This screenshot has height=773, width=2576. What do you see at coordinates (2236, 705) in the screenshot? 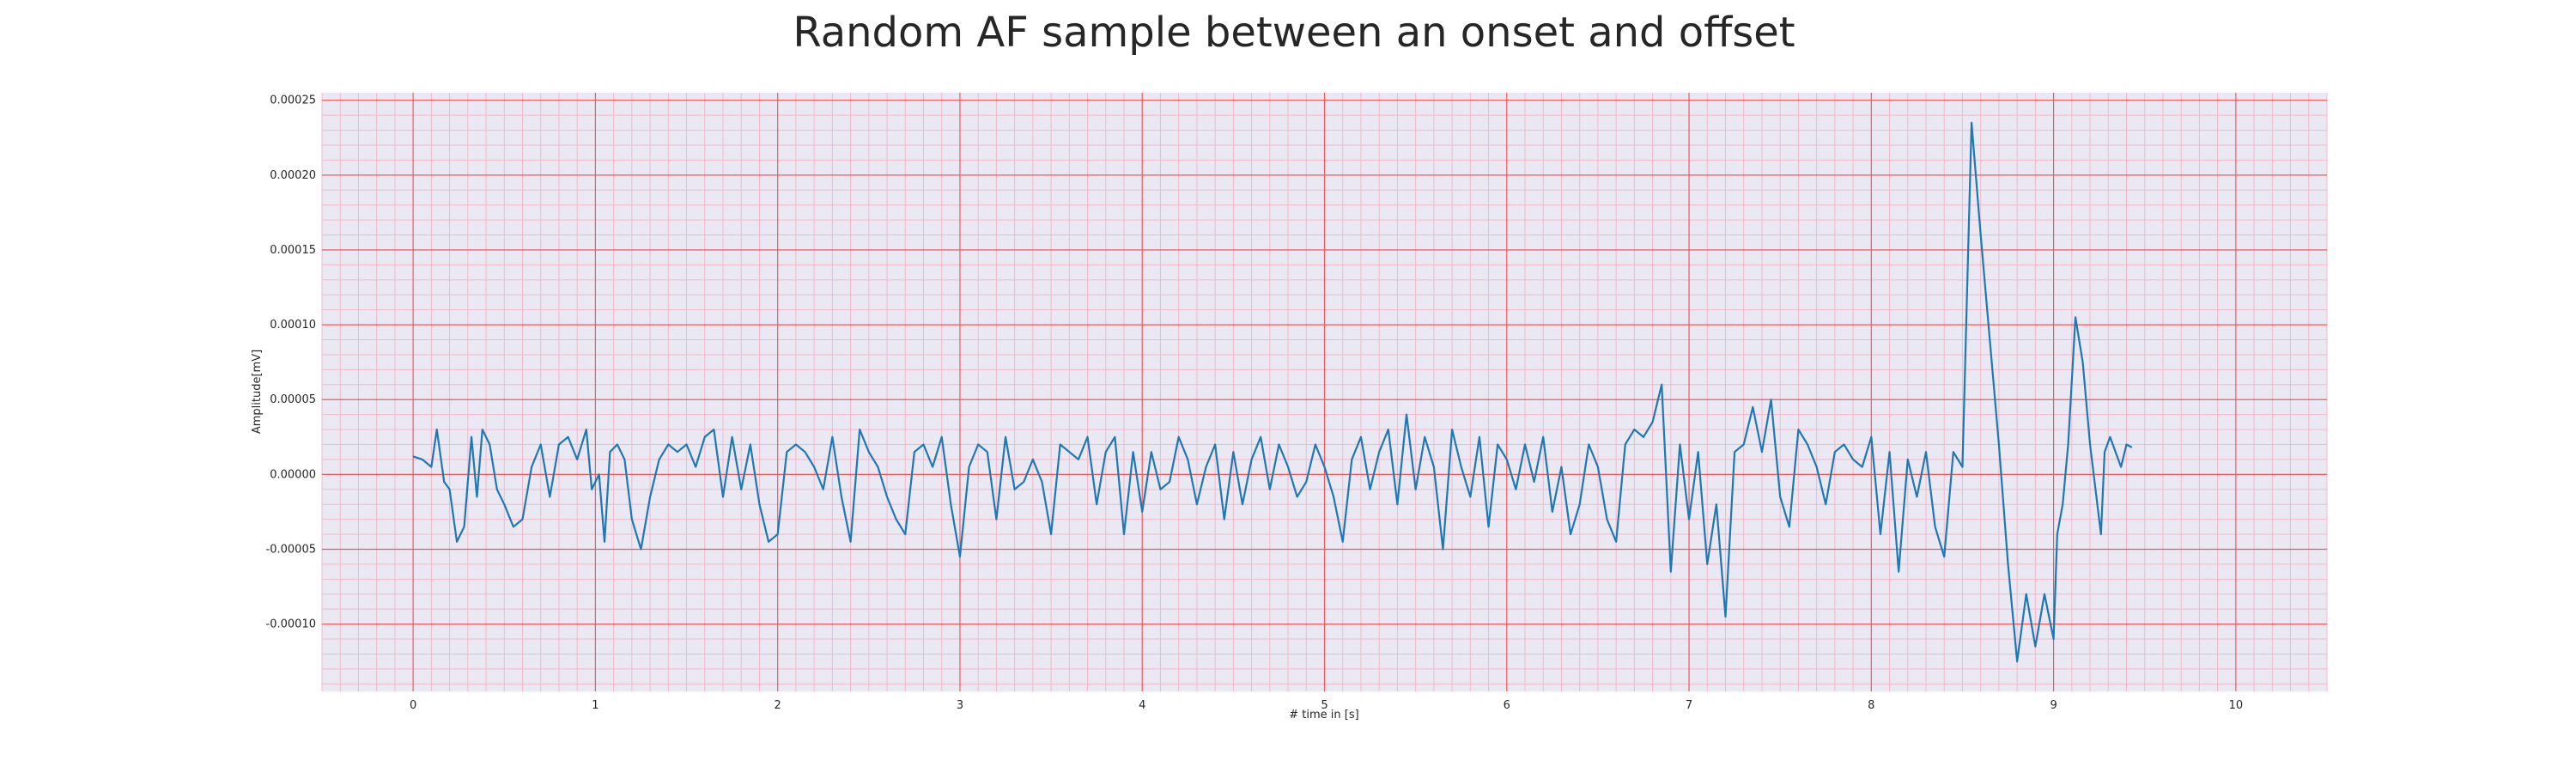
I see `x-tick-label: 10` at bounding box center [2236, 705].